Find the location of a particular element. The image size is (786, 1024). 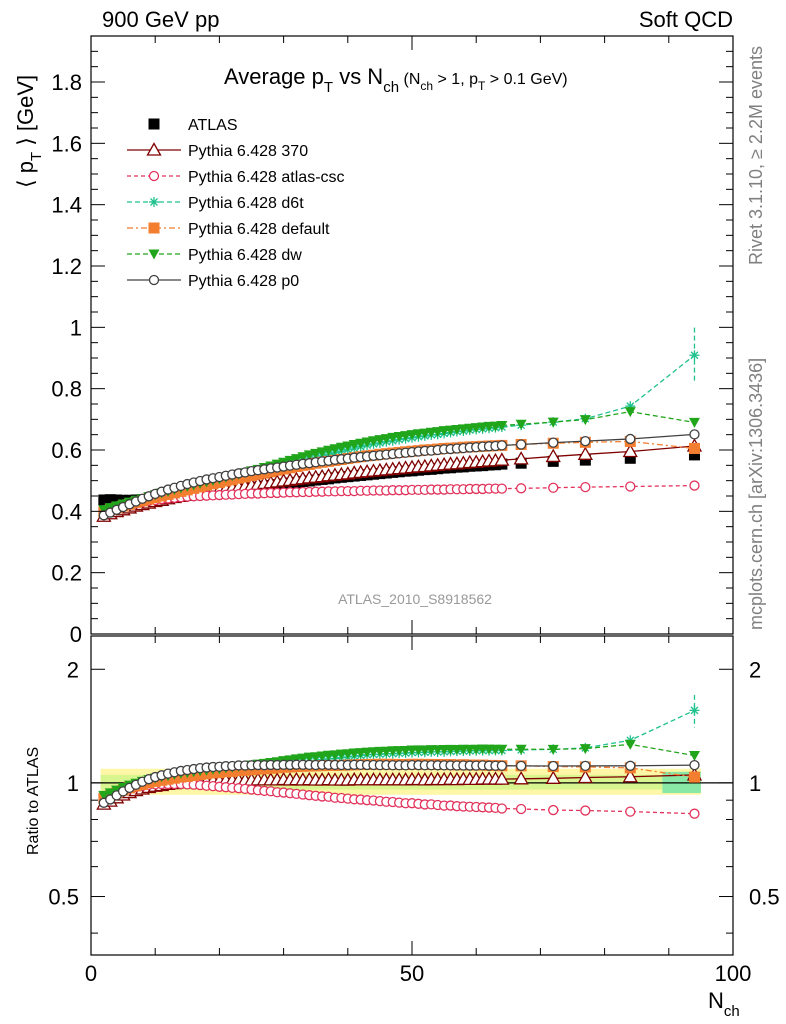

y-tick-label: 1.8 is located at coordinates (66, 82).